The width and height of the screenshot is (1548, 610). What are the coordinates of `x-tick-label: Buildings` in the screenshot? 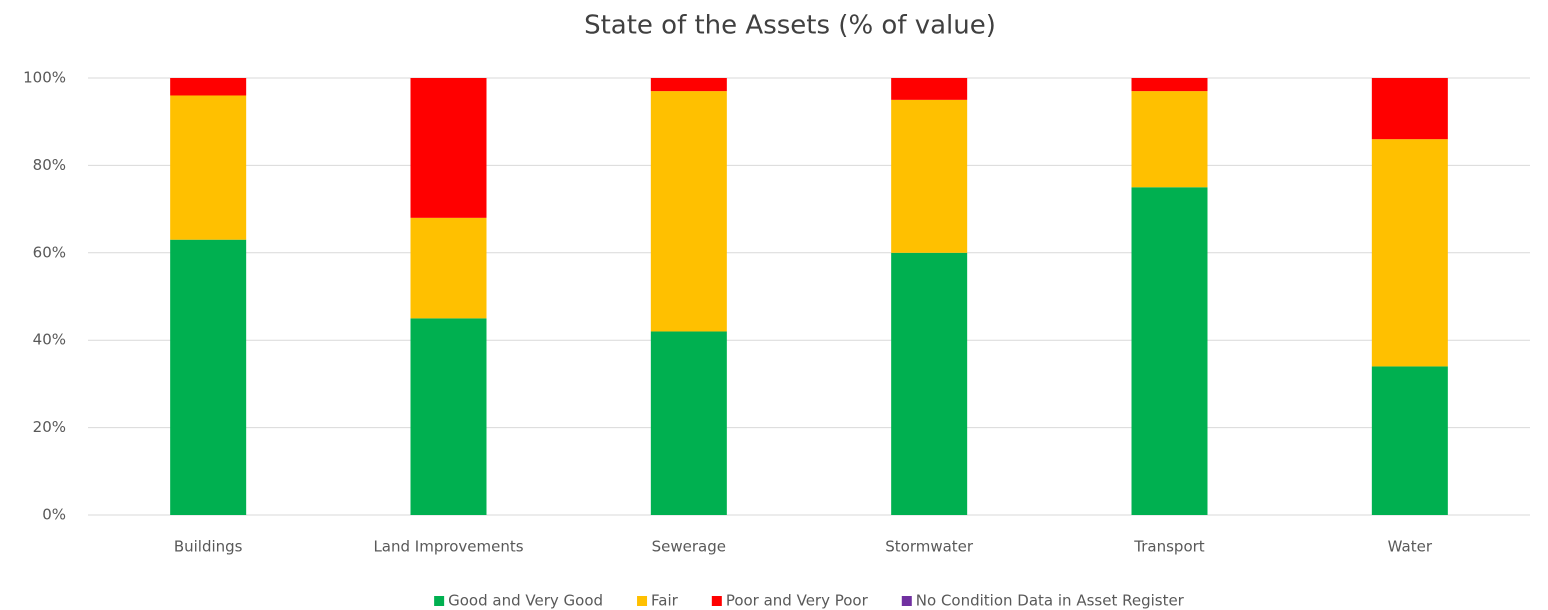 It's located at (208, 547).